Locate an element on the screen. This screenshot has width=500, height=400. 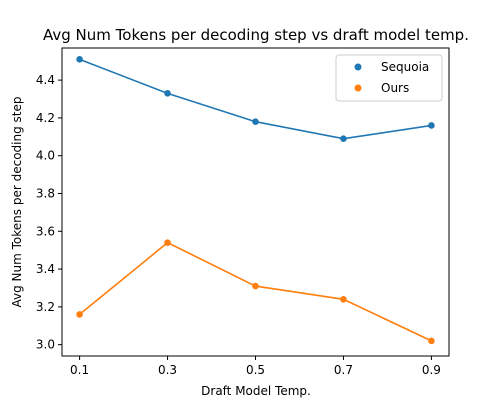
x-axis: 0.1 0.3 0.5 0.7 0.9 is located at coordinates (255, 366).